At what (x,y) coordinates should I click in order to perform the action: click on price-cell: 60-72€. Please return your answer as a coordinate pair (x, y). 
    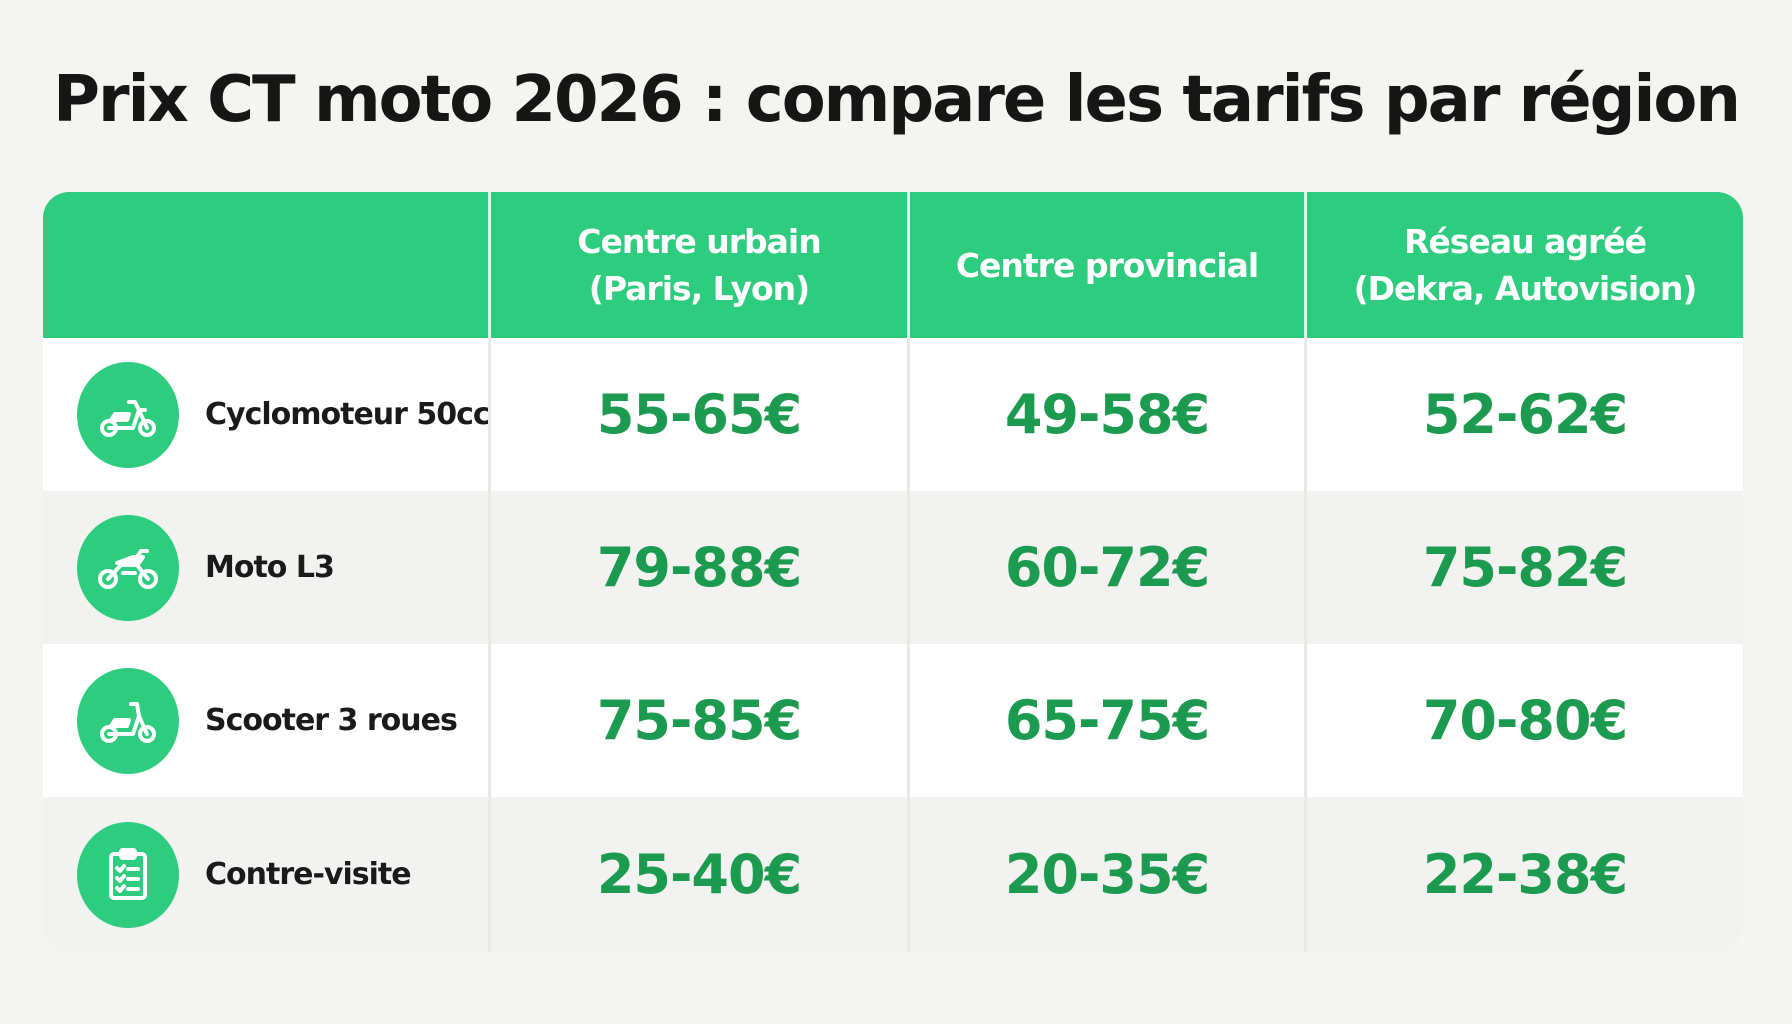
    Looking at the image, I should click on (1105, 567).